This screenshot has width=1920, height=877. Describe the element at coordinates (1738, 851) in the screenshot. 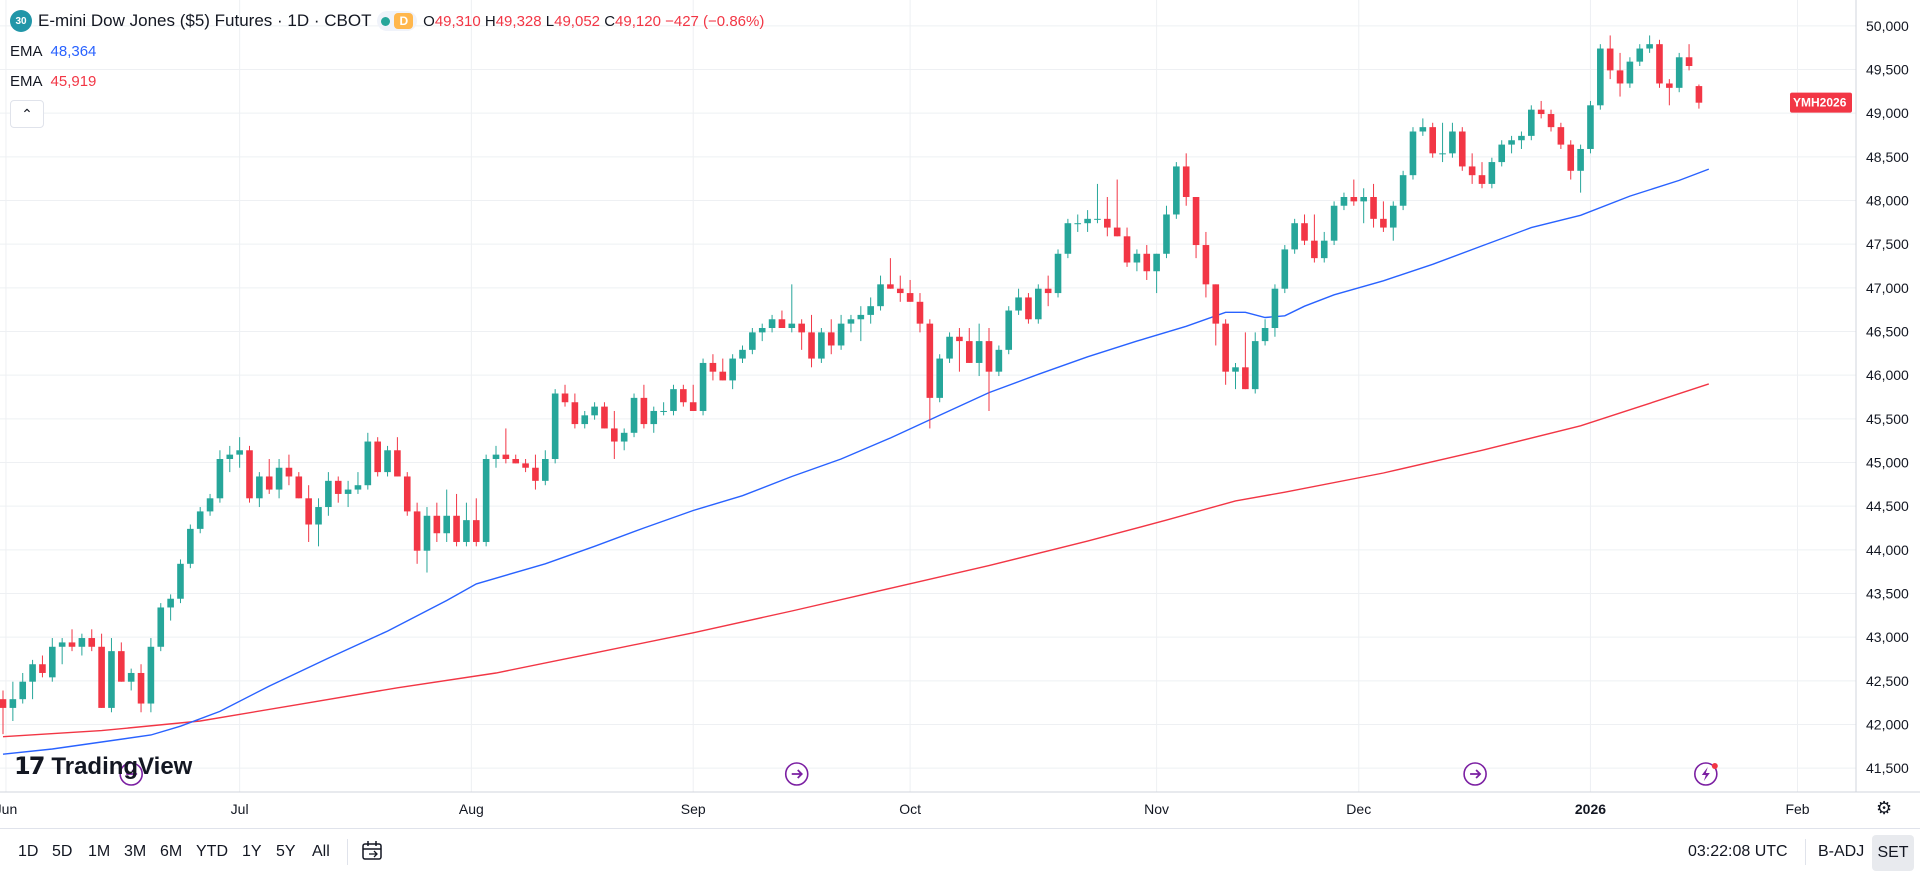

I see `utc-clock: 03:22:08 UTC` at that location.